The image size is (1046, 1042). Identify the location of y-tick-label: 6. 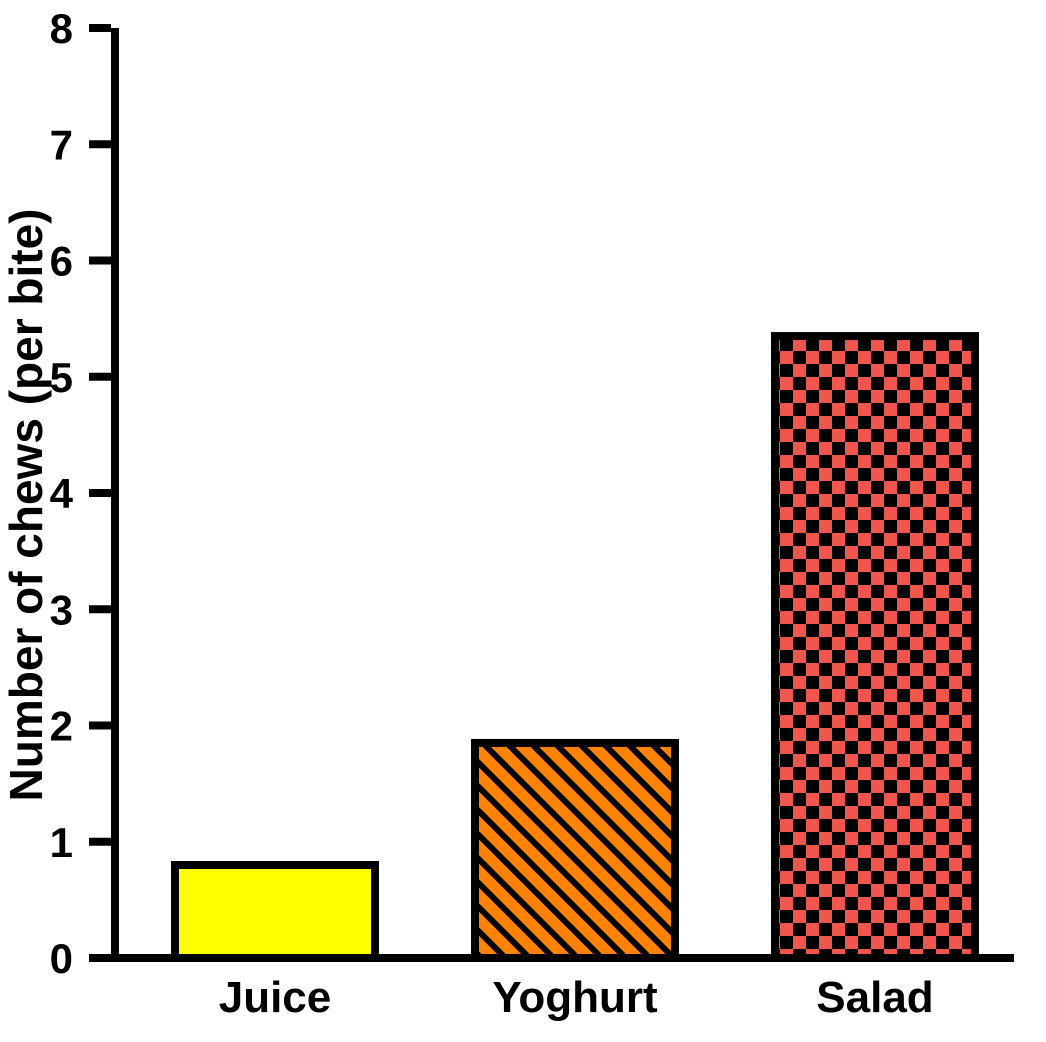
(61, 261).